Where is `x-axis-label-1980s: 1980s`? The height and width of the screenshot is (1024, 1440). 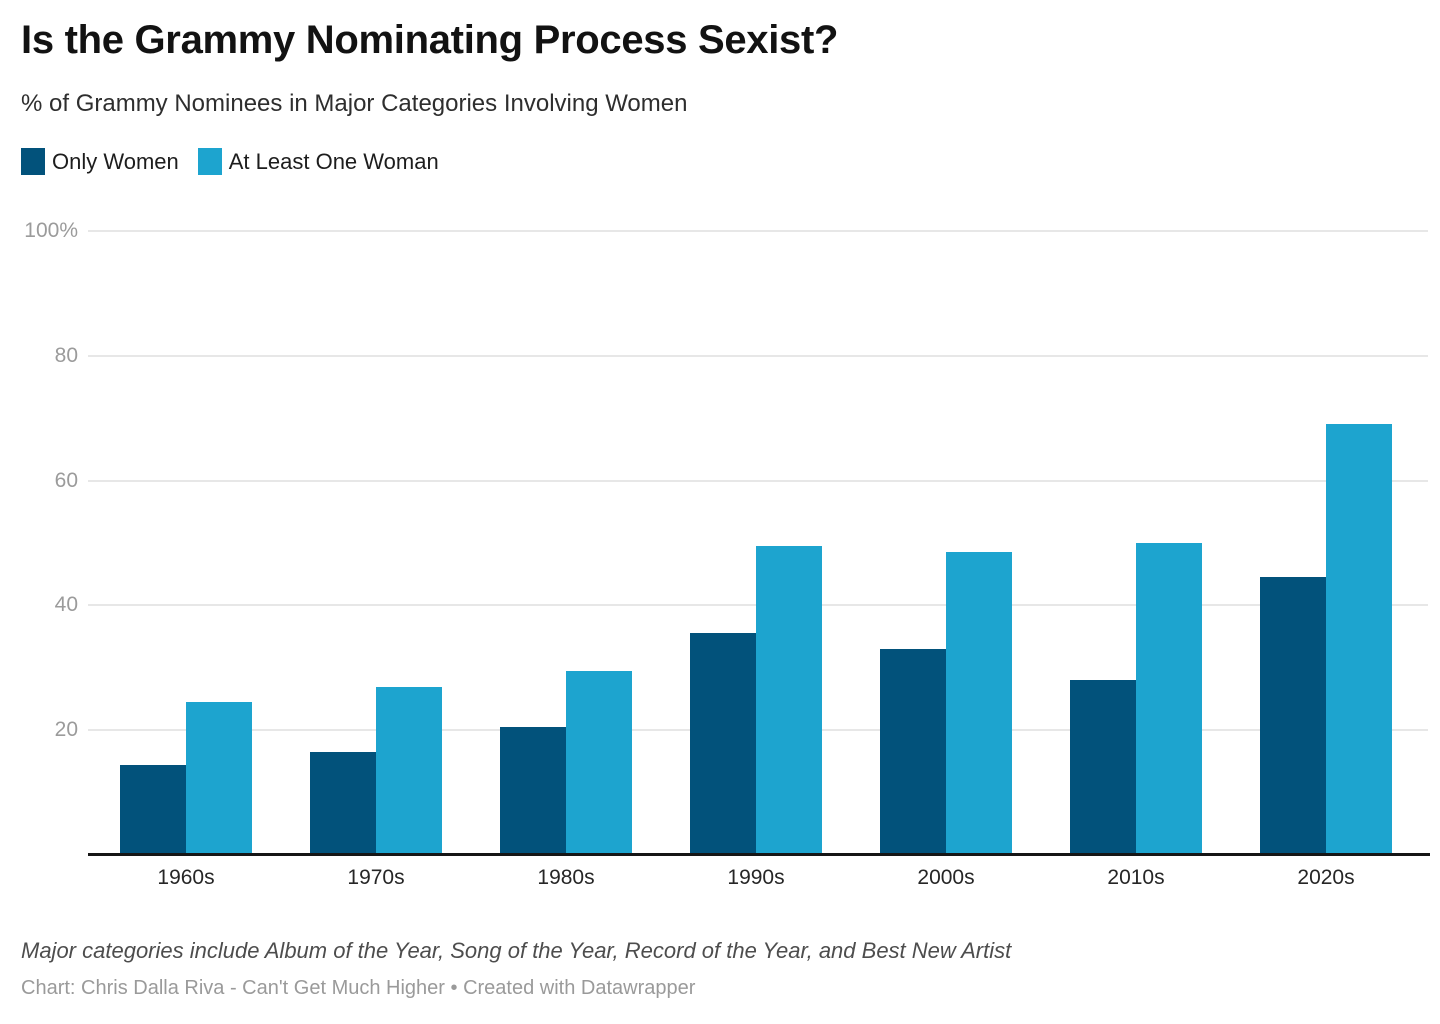 x-axis-label-1980s: 1980s is located at coordinates (566, 877).